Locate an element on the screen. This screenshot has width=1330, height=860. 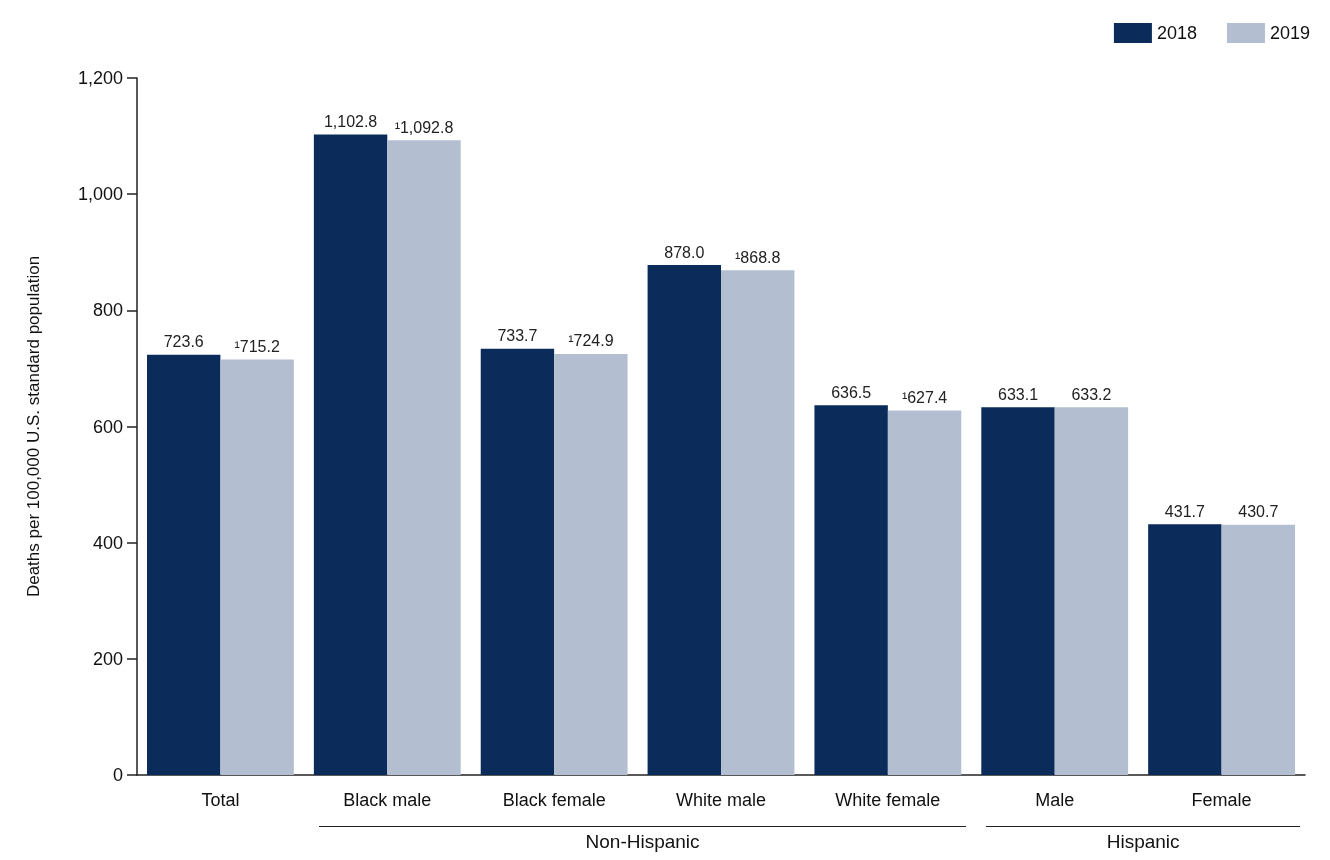
data-label: 633.2 is located at coordinates (1091, 394).